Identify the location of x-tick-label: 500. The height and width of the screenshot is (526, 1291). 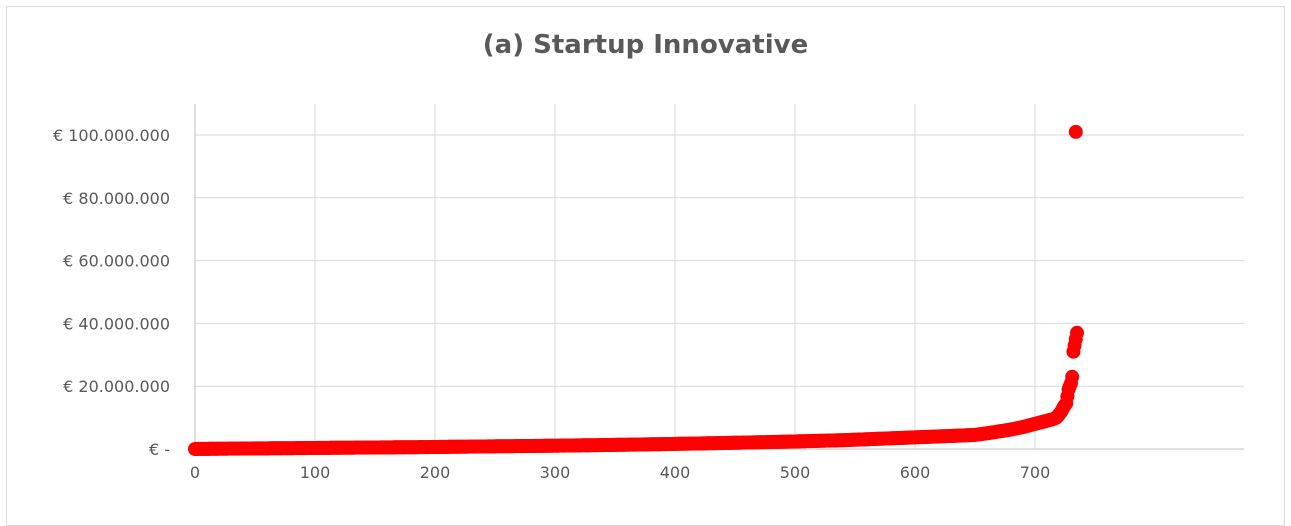
(795, 472).